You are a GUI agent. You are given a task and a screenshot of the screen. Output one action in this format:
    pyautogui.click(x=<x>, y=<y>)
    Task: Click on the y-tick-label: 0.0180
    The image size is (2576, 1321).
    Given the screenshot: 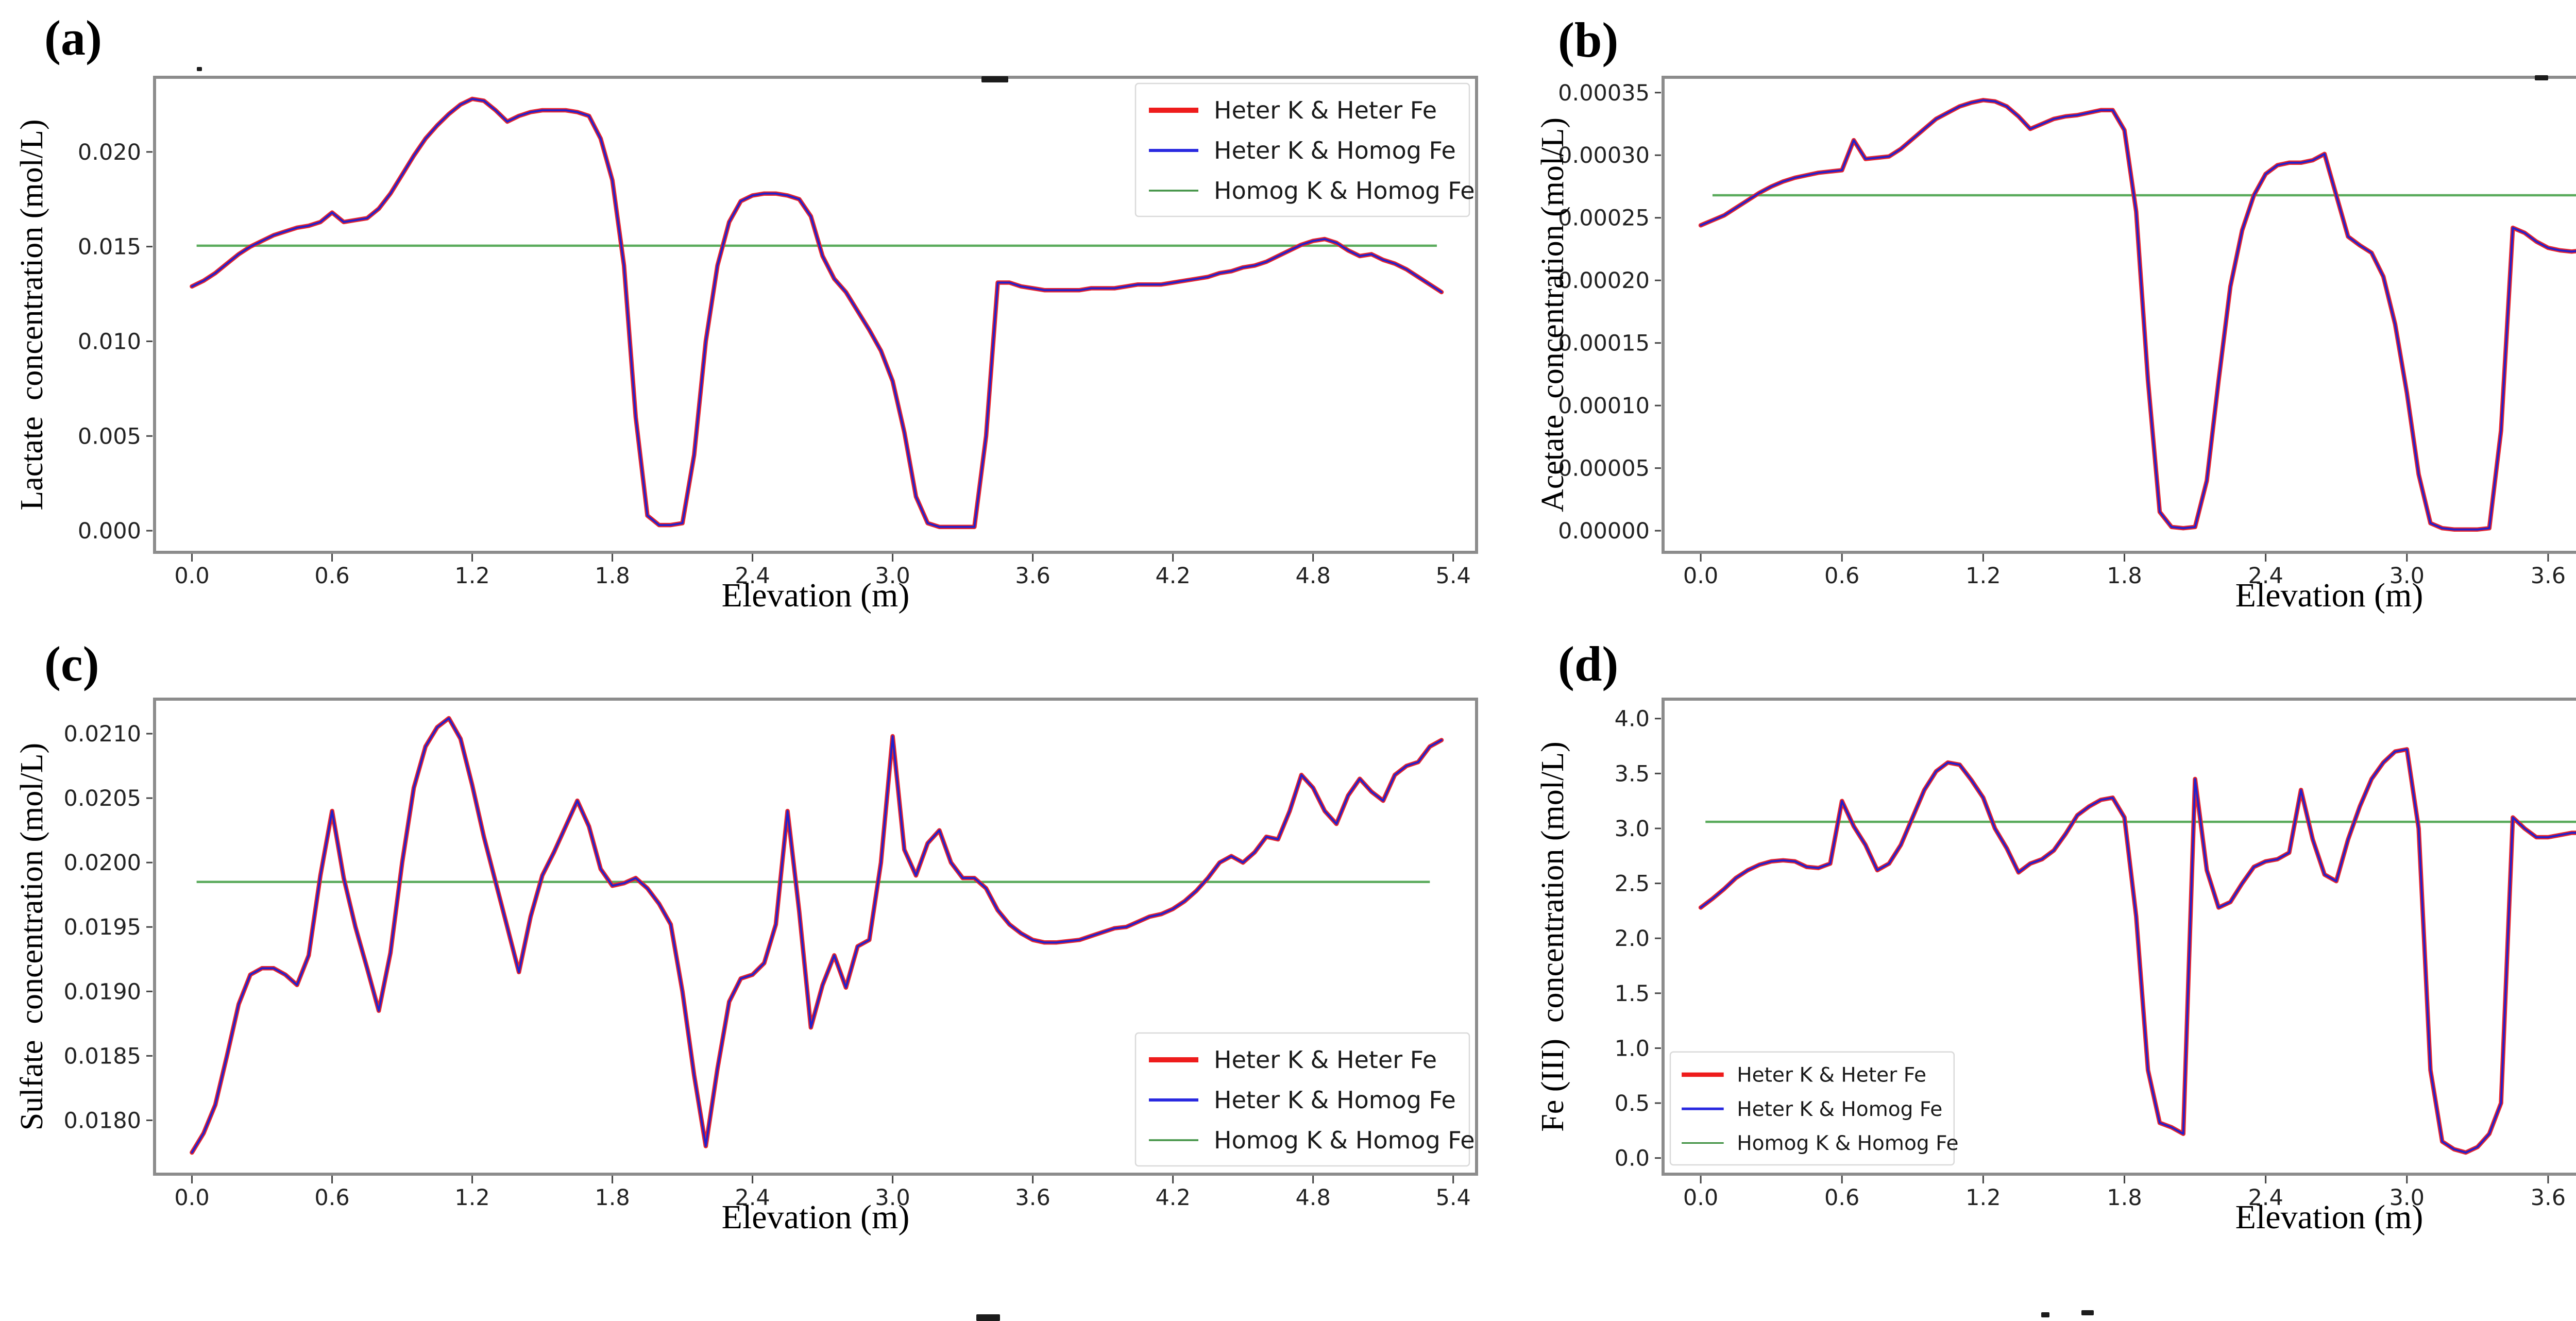 What is the action you would take?
    pyautogui.click(x=102, y=1120)
    